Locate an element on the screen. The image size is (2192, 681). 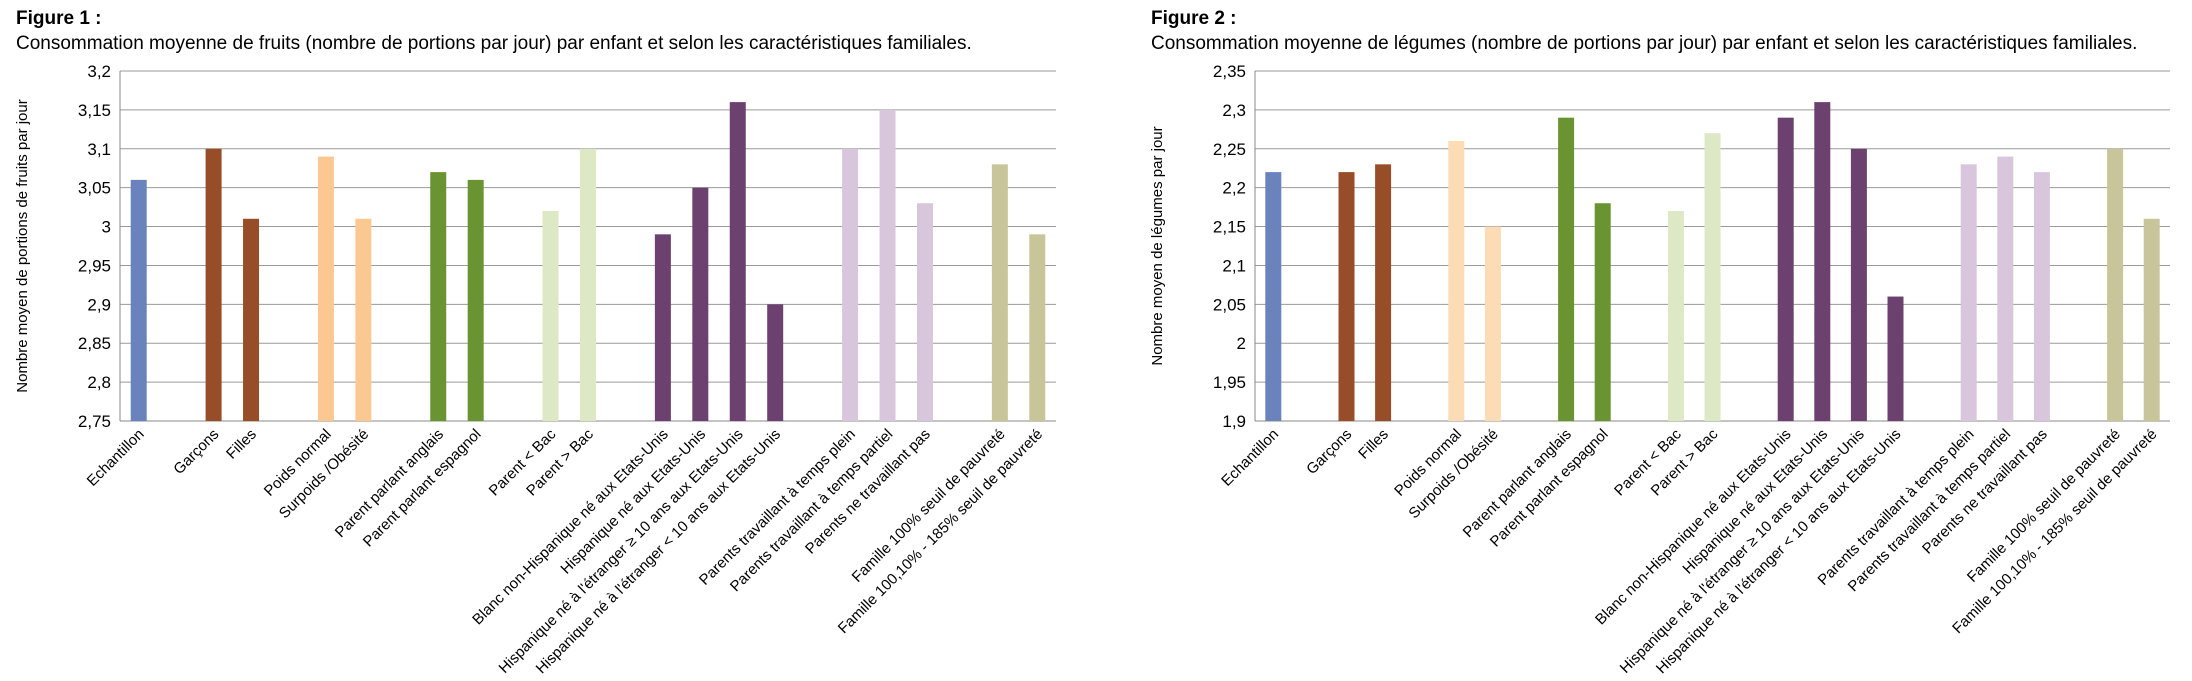
y-tick-label: 1,9 is located at coordinates (1234, 421).